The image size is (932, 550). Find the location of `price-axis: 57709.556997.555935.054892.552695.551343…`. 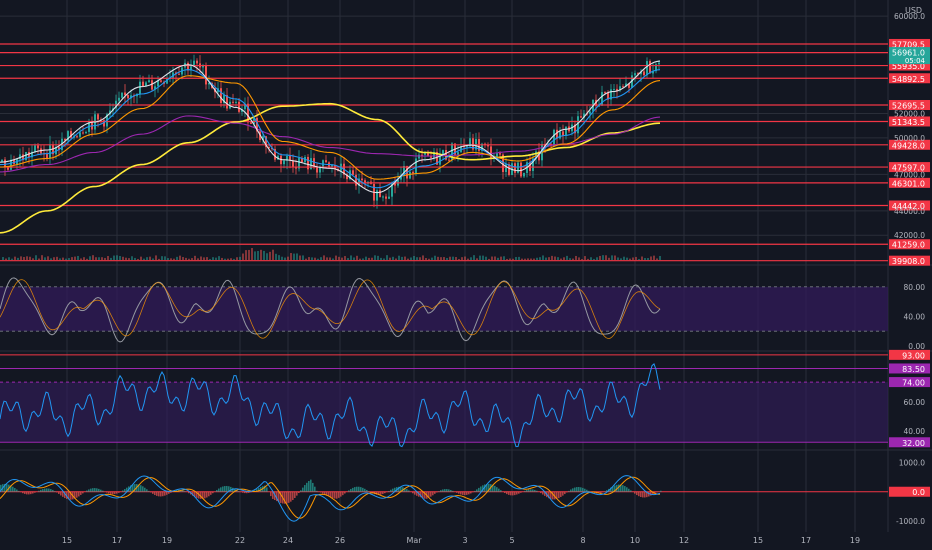

price-axis: 57709.556997.555935.054892.552695.551343… is located at coordinates (909, 269).